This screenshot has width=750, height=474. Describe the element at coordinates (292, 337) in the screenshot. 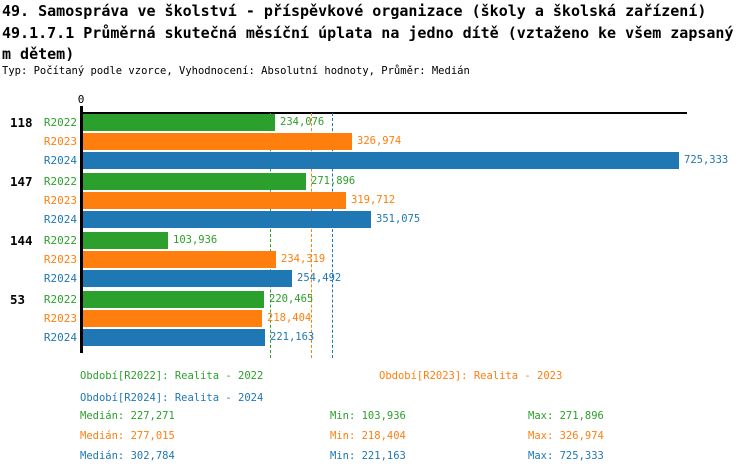

I see `bar-value-label: 221,163` at that location.